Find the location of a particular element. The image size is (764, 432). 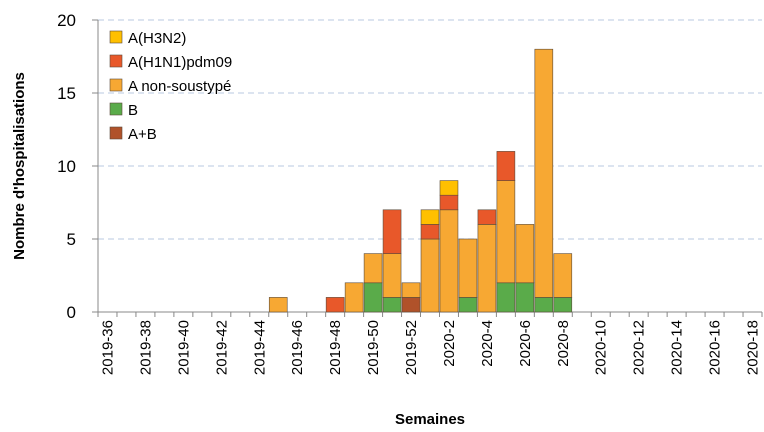

x-tick-label: 2020-8 is located at coordinates (563, 343).